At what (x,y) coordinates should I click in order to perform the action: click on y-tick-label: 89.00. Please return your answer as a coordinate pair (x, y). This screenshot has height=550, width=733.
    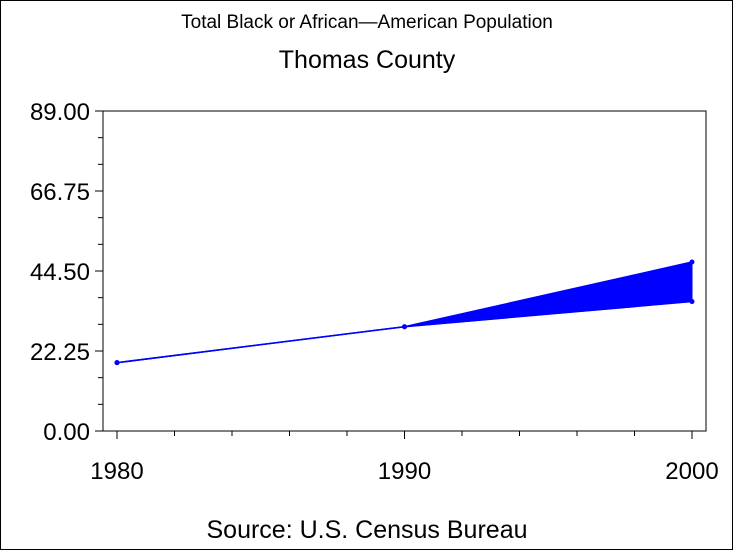
    Looking at the image, I should click on (60, 112).